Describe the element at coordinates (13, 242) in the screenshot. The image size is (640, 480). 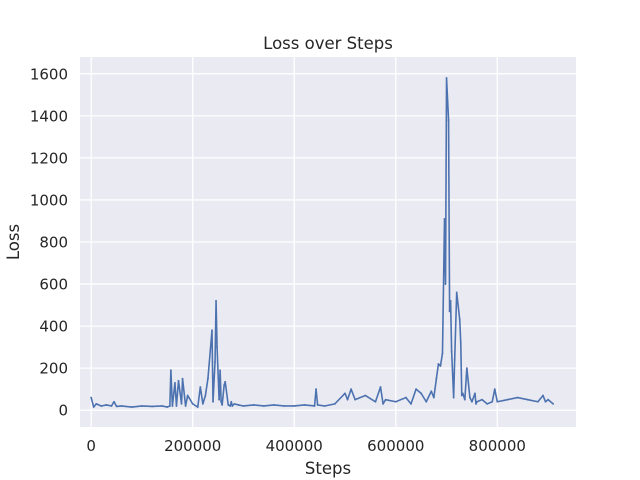
I see `y-axis-label: Loss` at that location.